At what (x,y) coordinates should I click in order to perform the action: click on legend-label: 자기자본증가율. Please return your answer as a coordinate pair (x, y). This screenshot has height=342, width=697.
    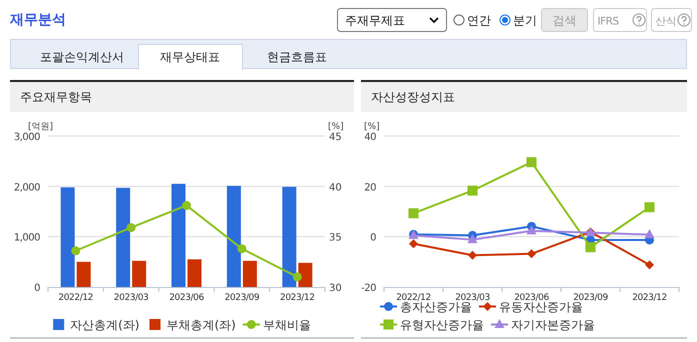
    Looking at the image, I should click on (553, 325).